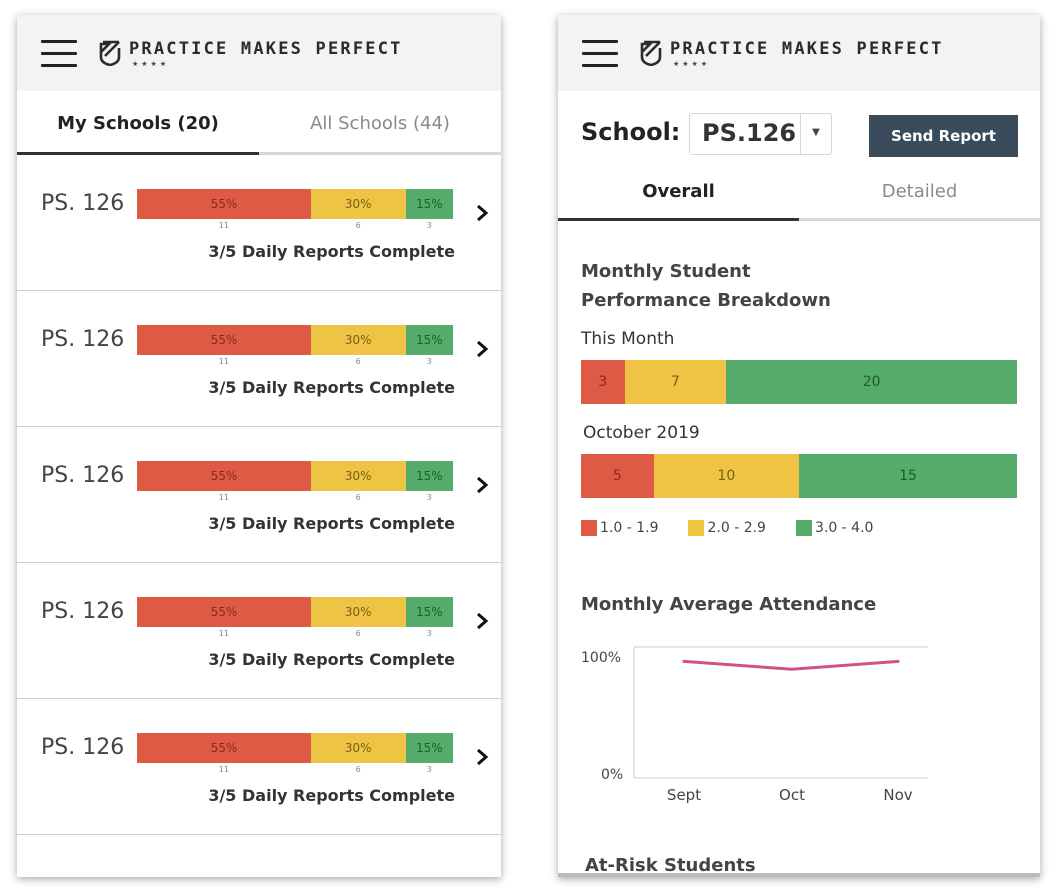  I want to click on school-select: PS.126 ▼, so click(760, 134).